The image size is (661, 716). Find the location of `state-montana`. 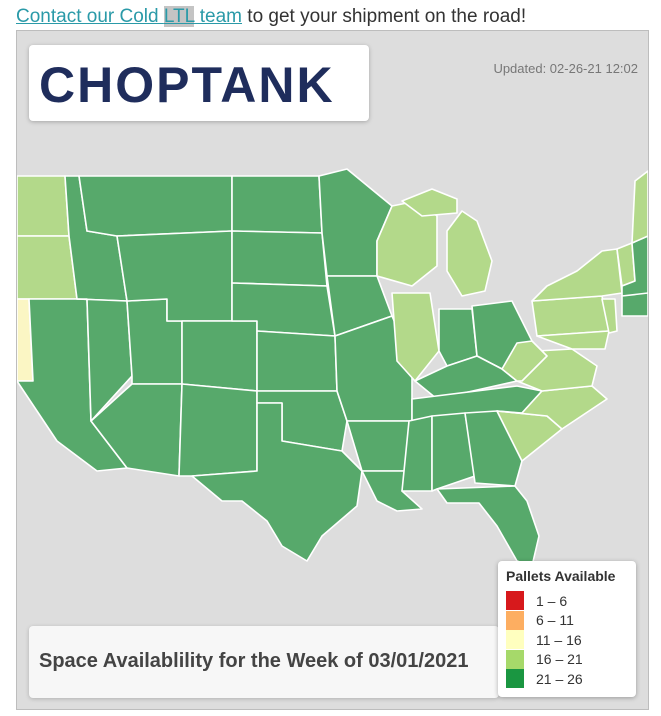

state-montana is located at coordinates (155, 206).